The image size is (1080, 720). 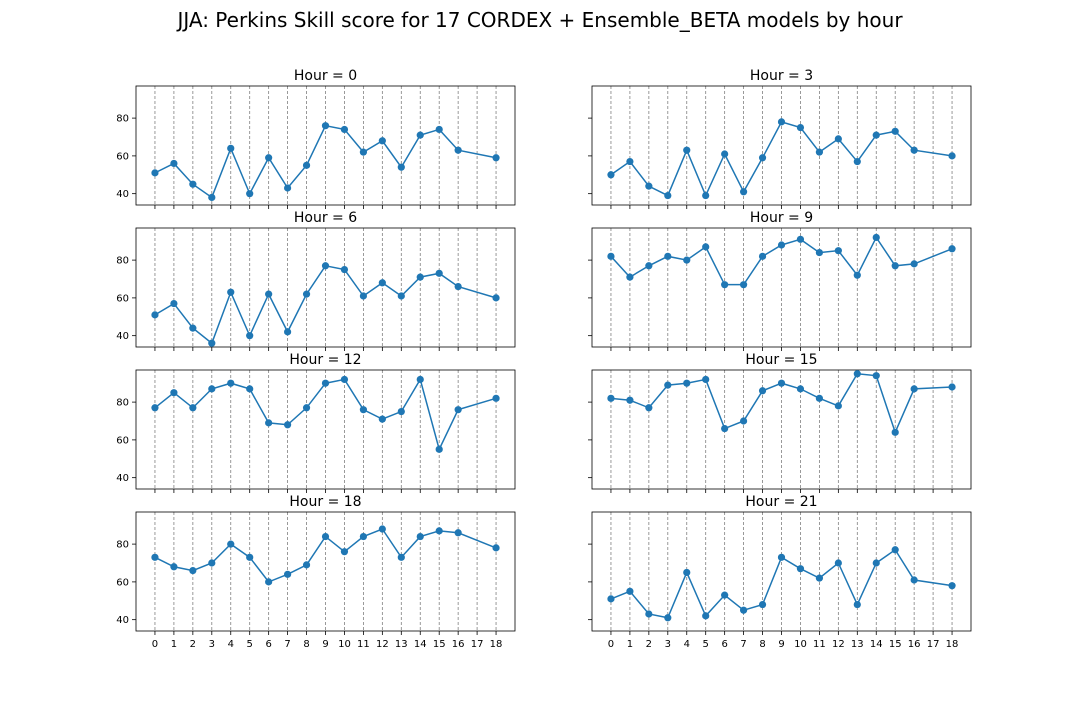 I want to click on subplot-1: Hour = 3, so click(x=780, y=138).